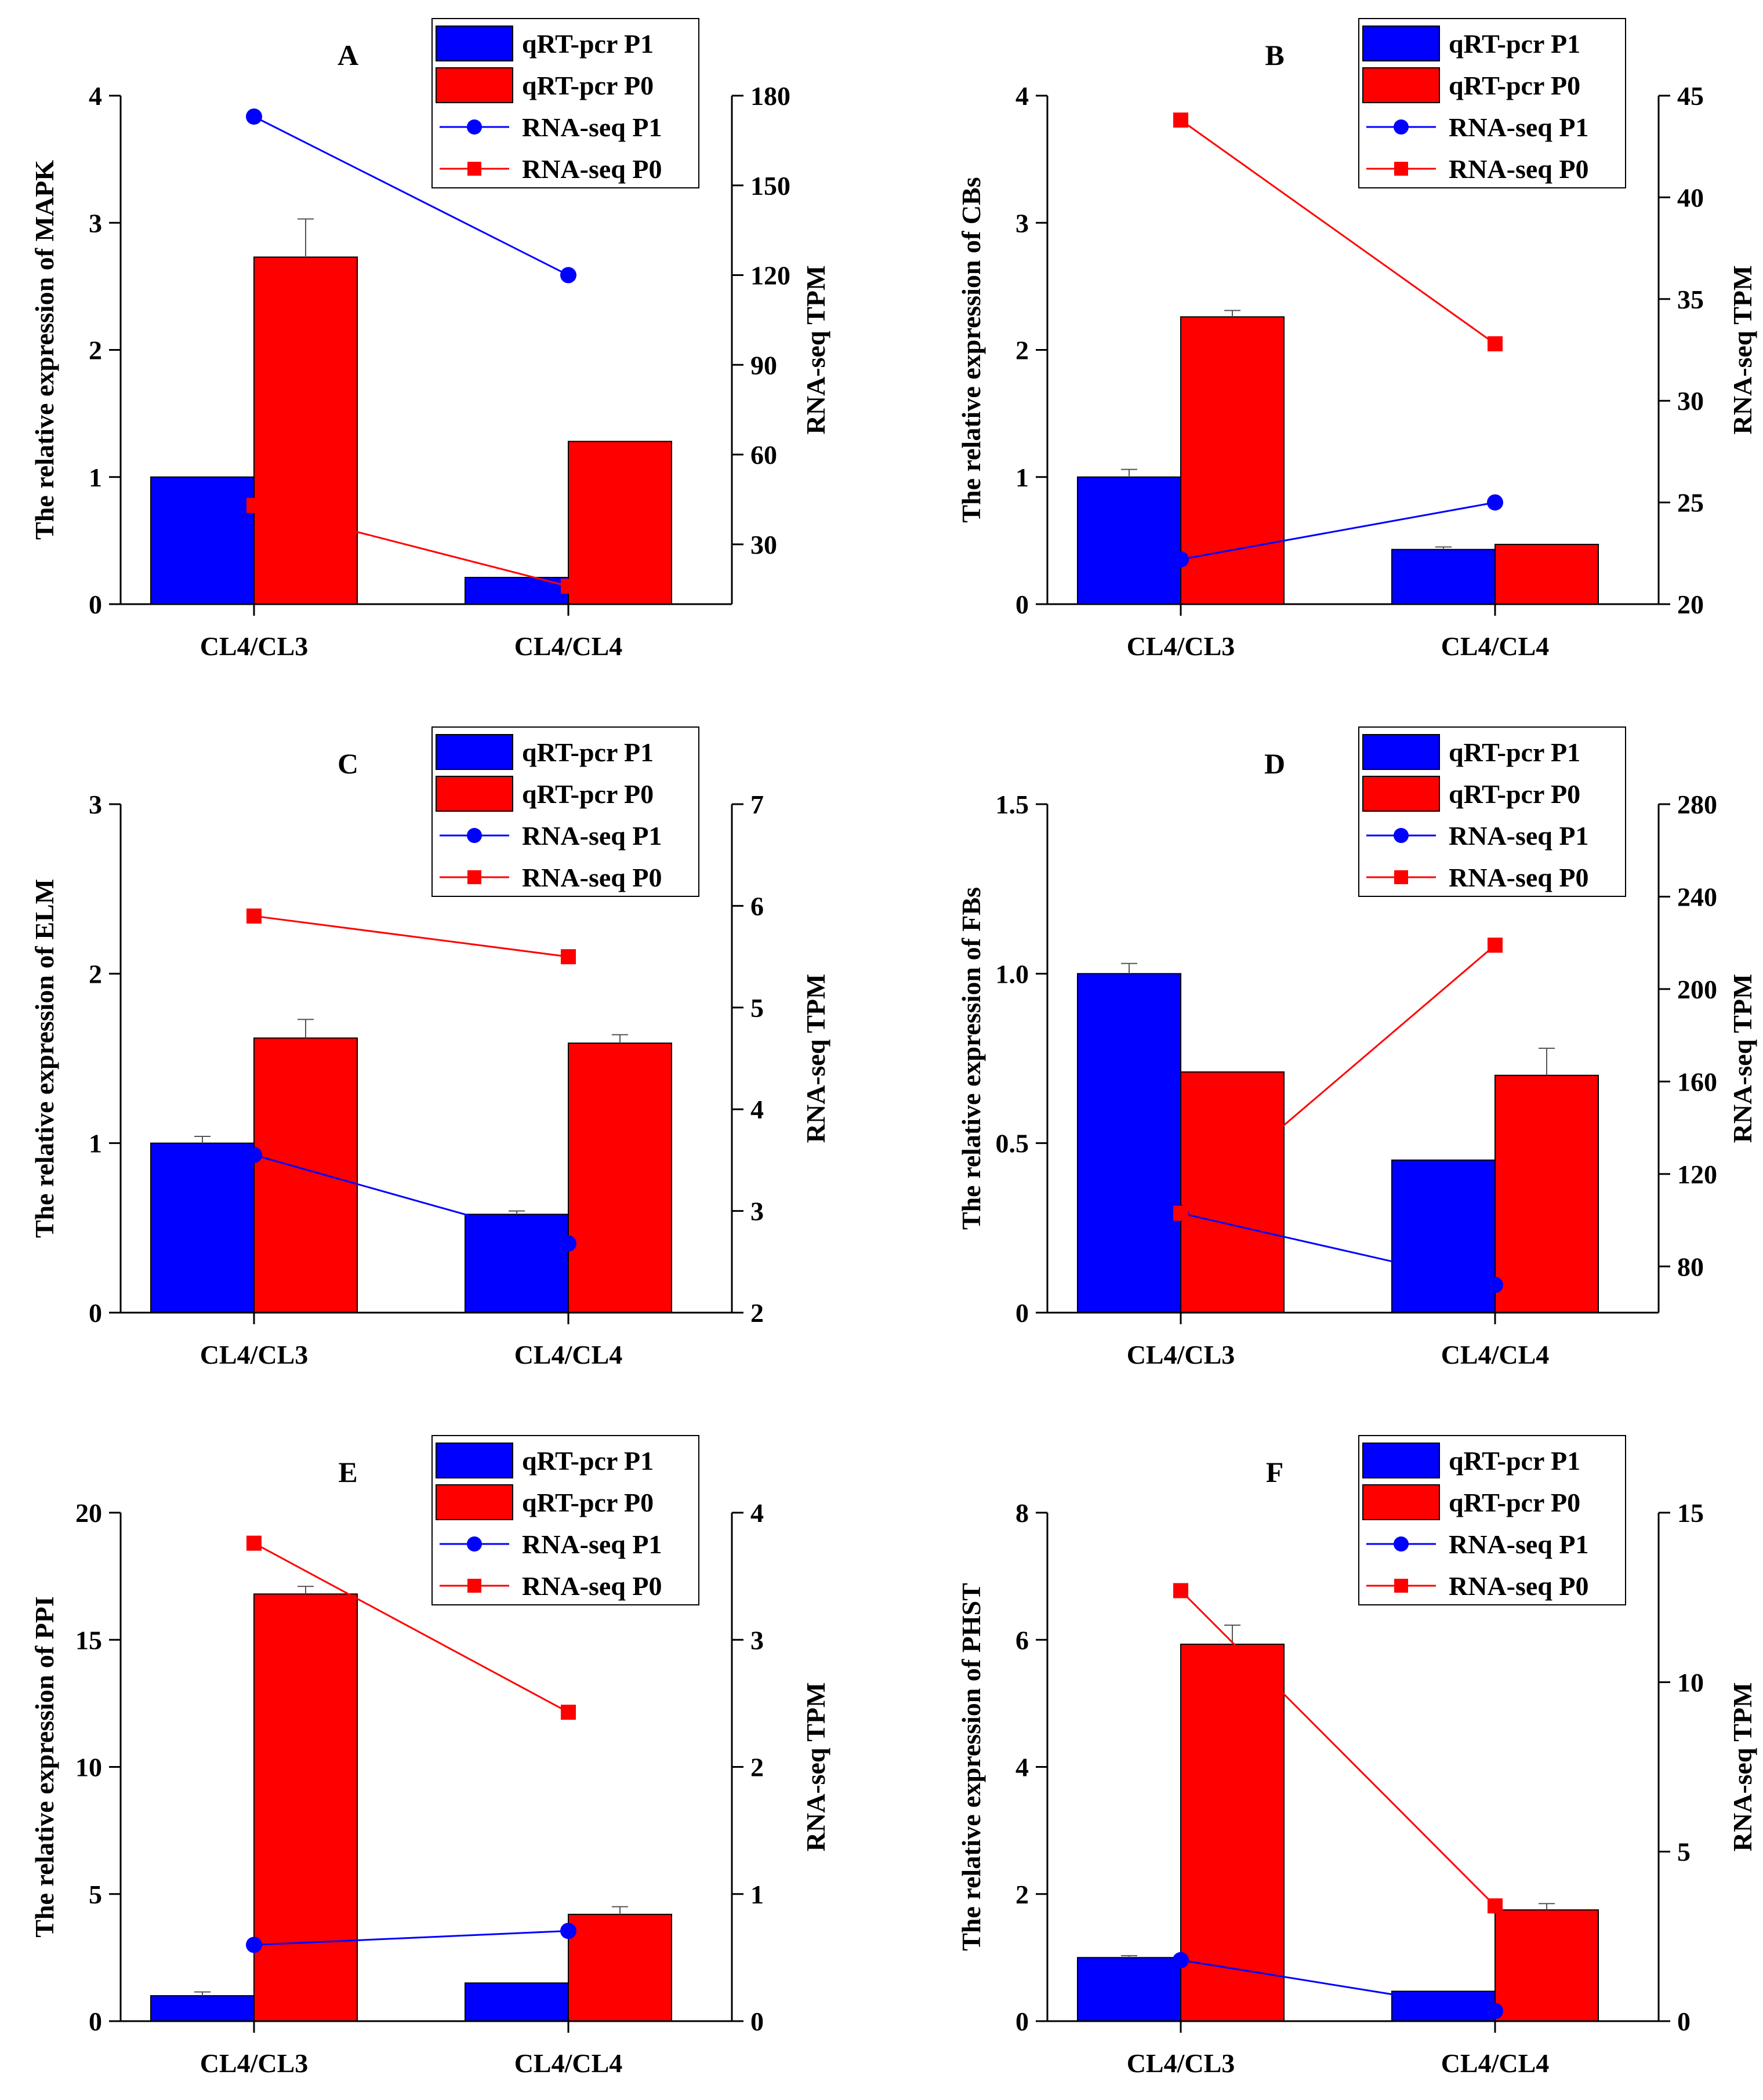 The width and height of the screenshot is (1763, 2100). What do you see at coordinates (1022, 1894) in the screenshot?
I see `y-tick-label-left: 2` at bounding box center [1022, 1894].